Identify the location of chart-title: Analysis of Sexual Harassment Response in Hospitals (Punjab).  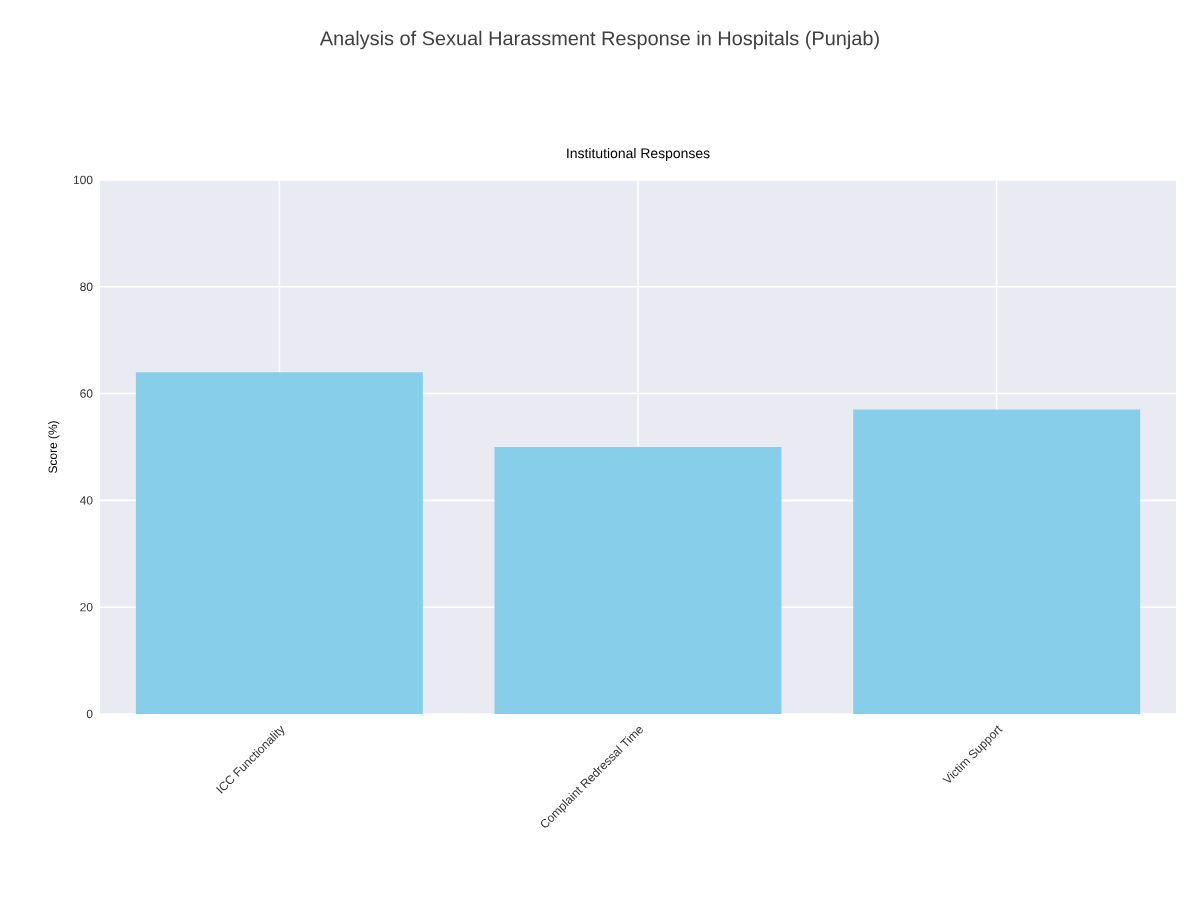
(599, 40).